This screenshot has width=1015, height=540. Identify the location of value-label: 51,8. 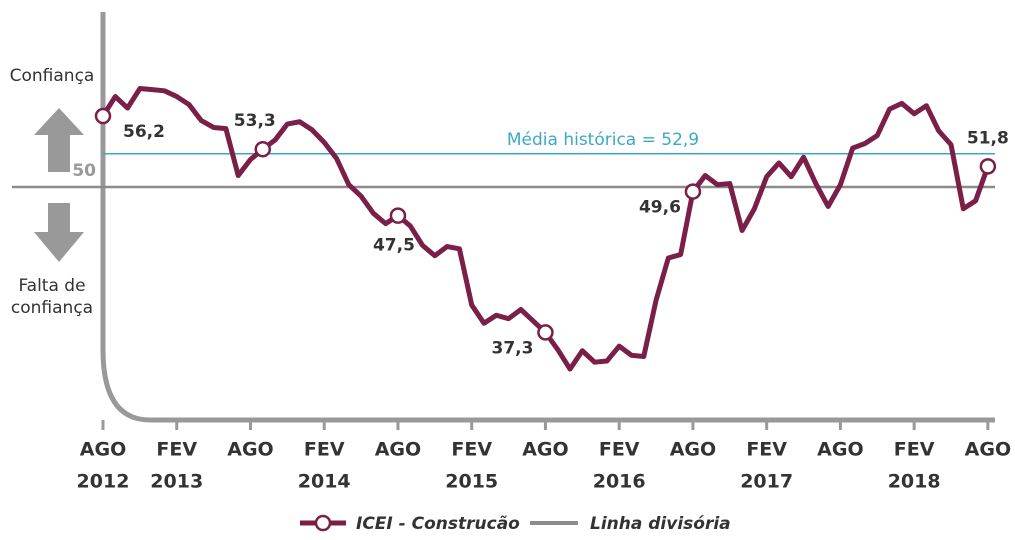
(988, 138).